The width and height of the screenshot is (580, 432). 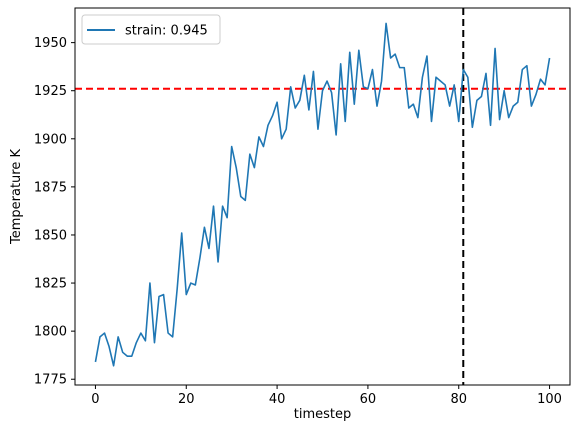 I want to click on y-tick-label: 1850, so click(x=50, y=235).